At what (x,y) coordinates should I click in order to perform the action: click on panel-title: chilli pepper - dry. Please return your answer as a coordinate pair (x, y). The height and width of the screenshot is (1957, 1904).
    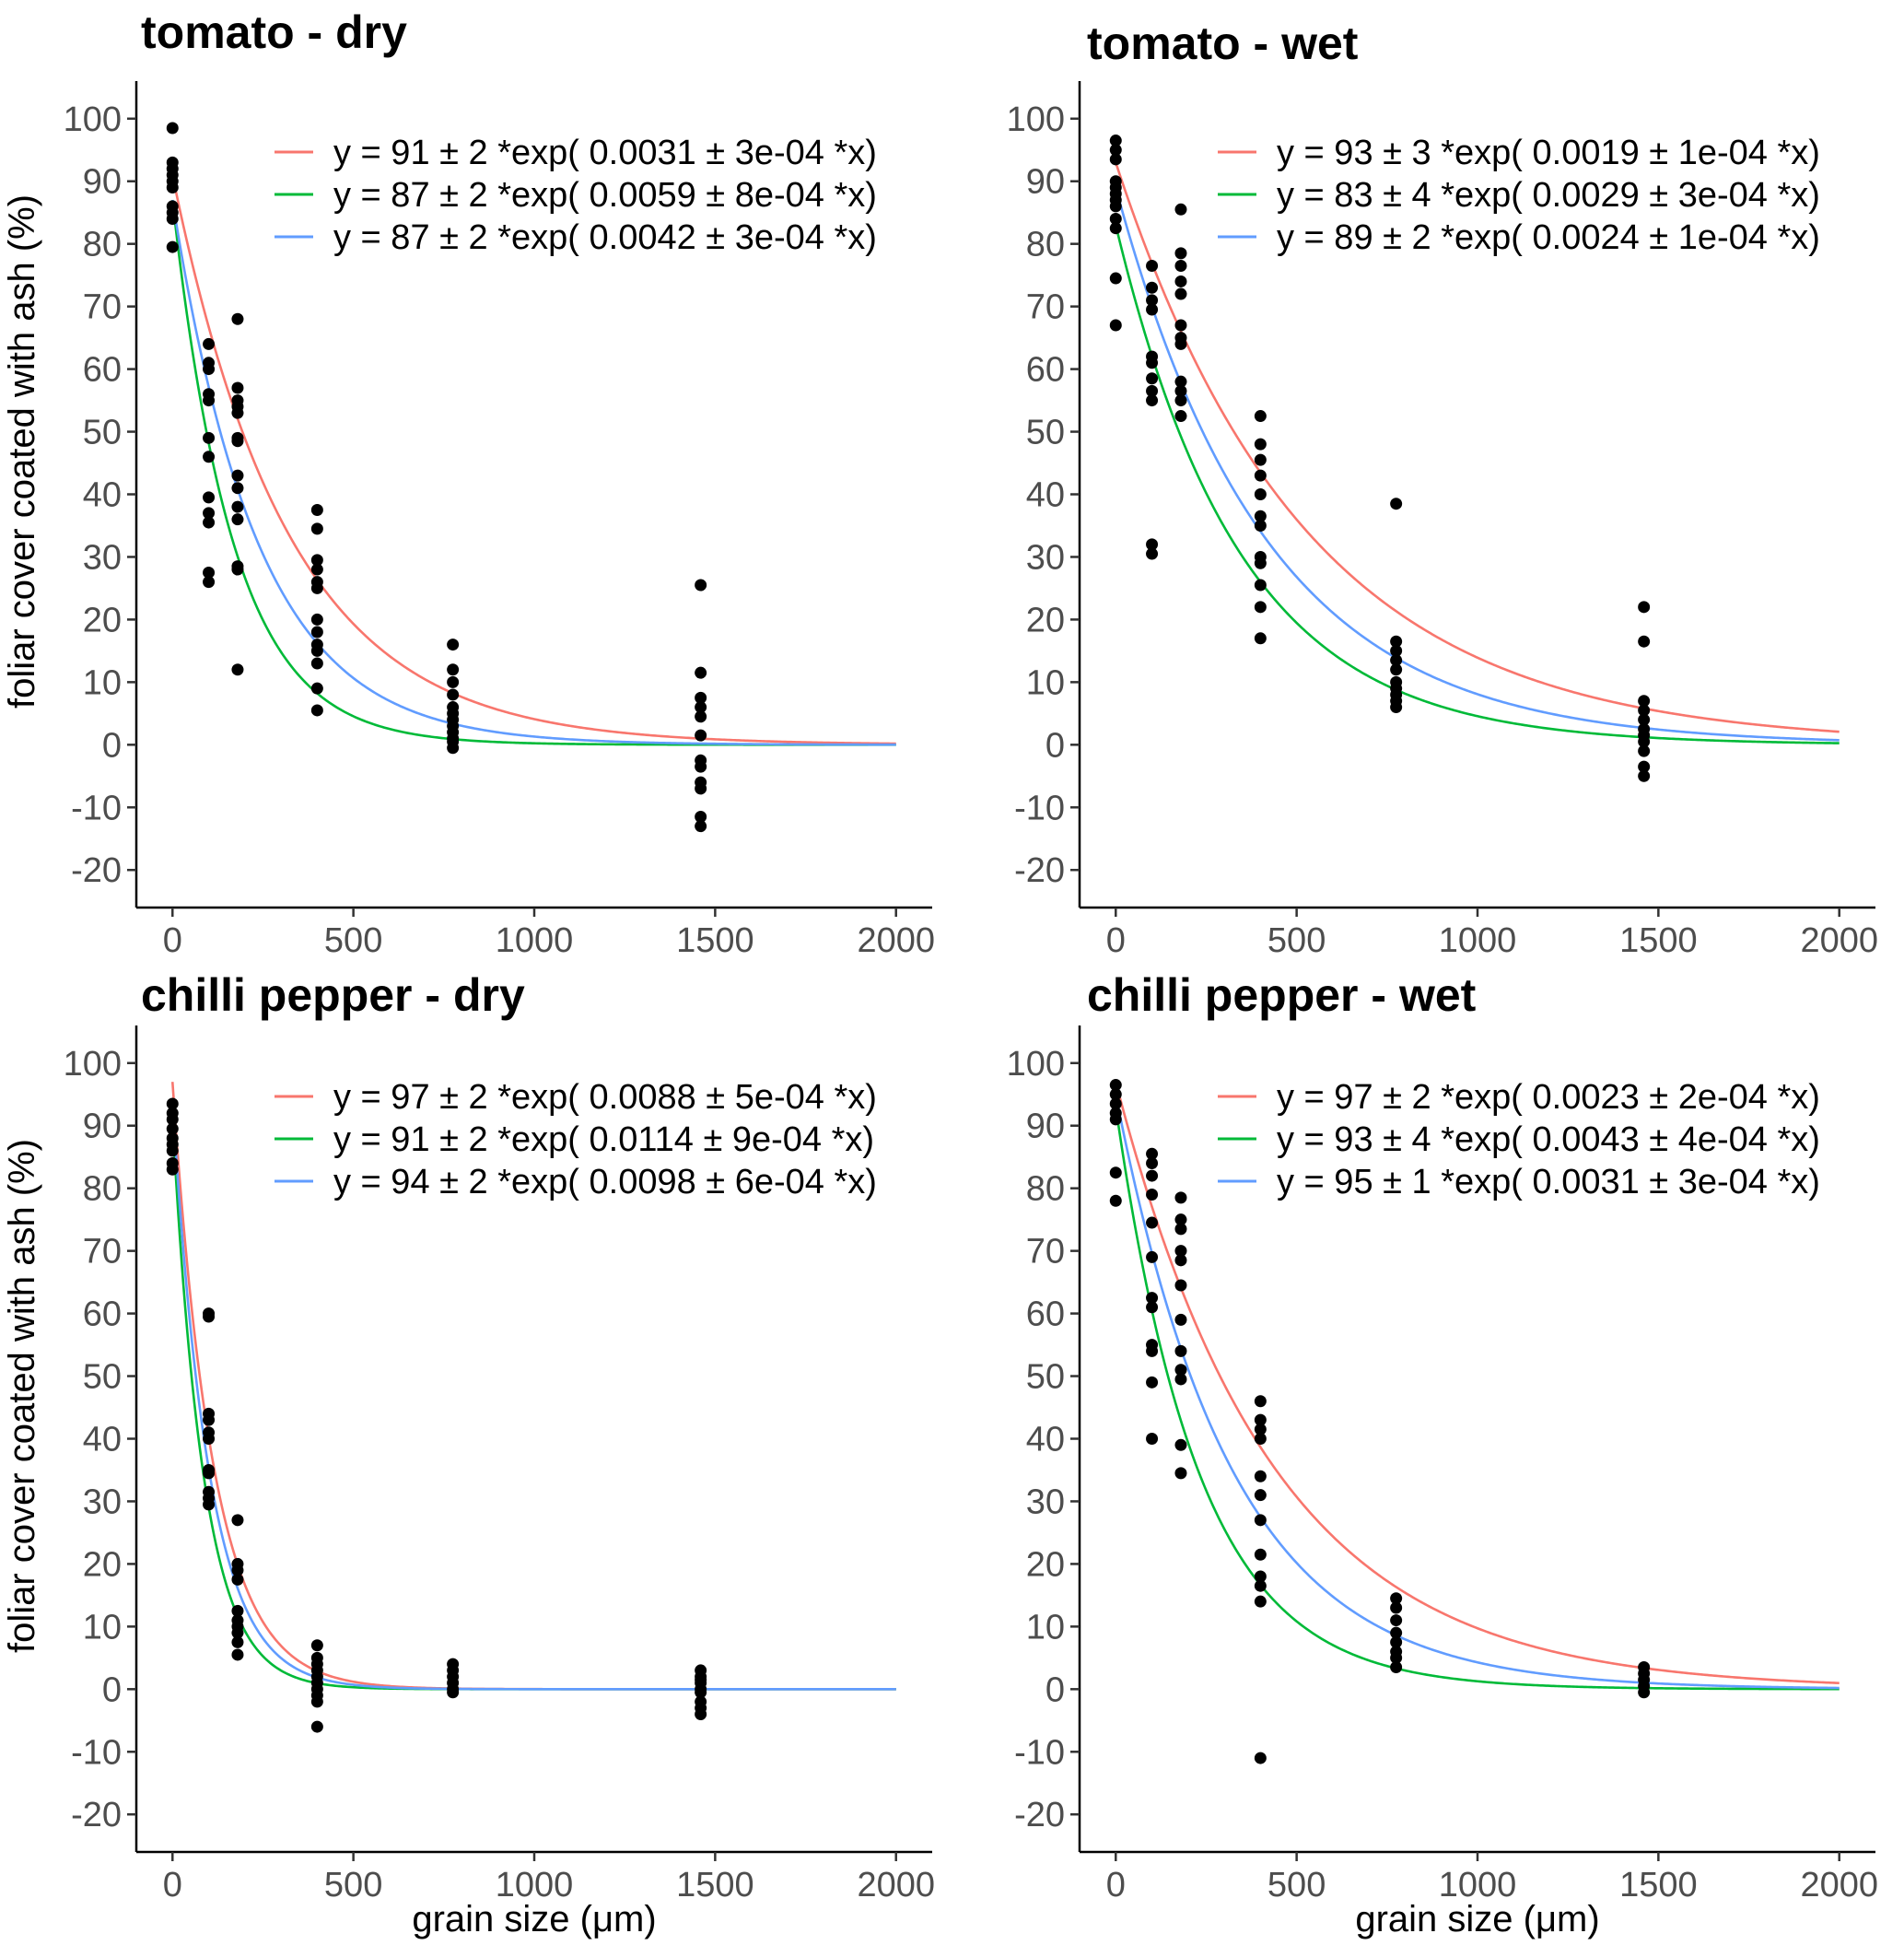
    Looking at the image, I should click on (333, 995).